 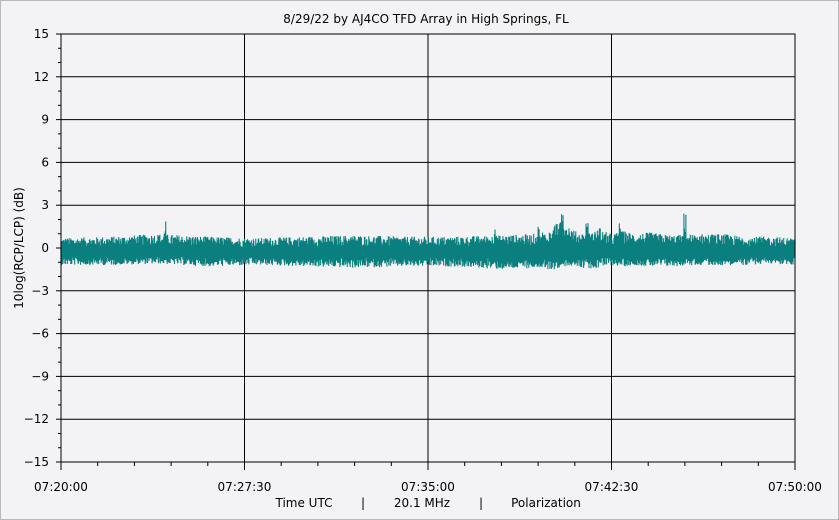 I want to click on y-tick-label: 6, so click(x=45, y=162).